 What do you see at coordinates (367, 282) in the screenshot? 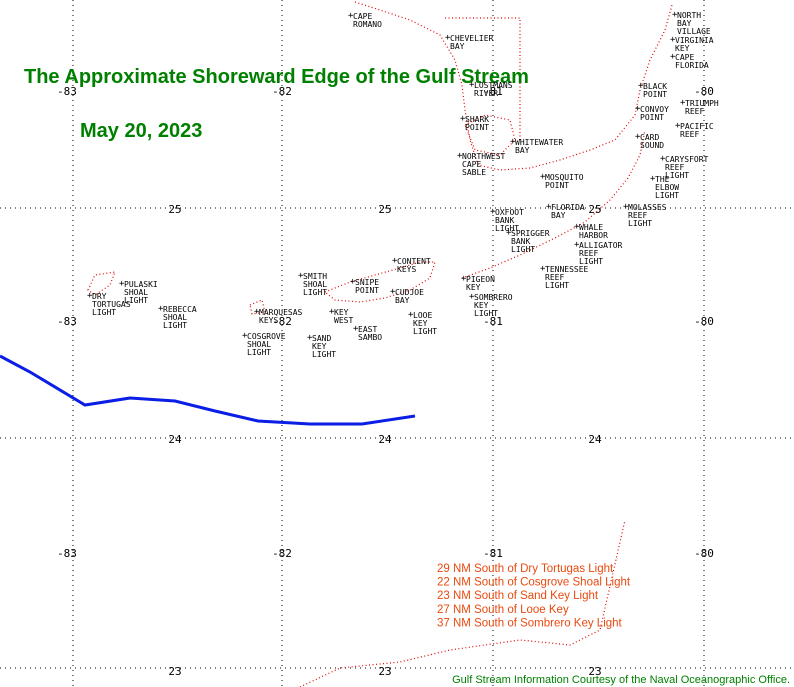
I see `place-label: SNIPE` at bounding box center [367, 282].